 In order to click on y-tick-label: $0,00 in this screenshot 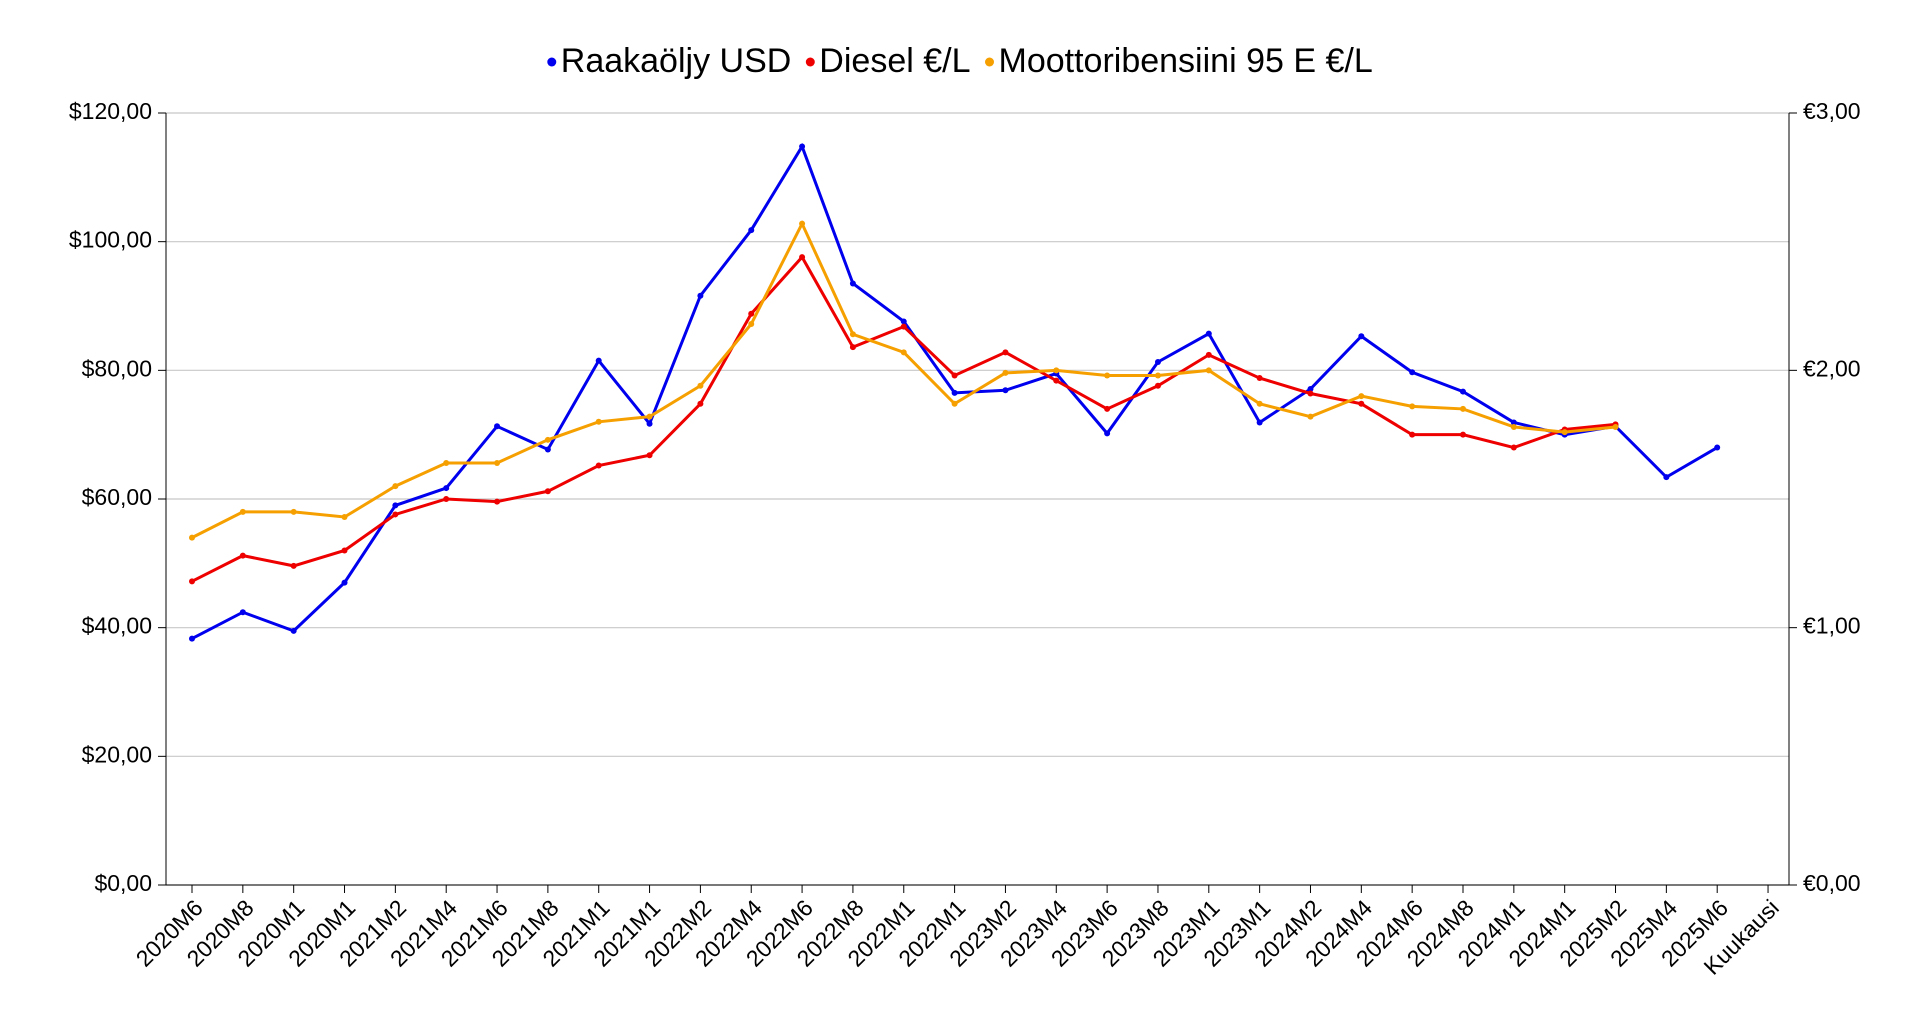, I will do `click(123, 883)`.